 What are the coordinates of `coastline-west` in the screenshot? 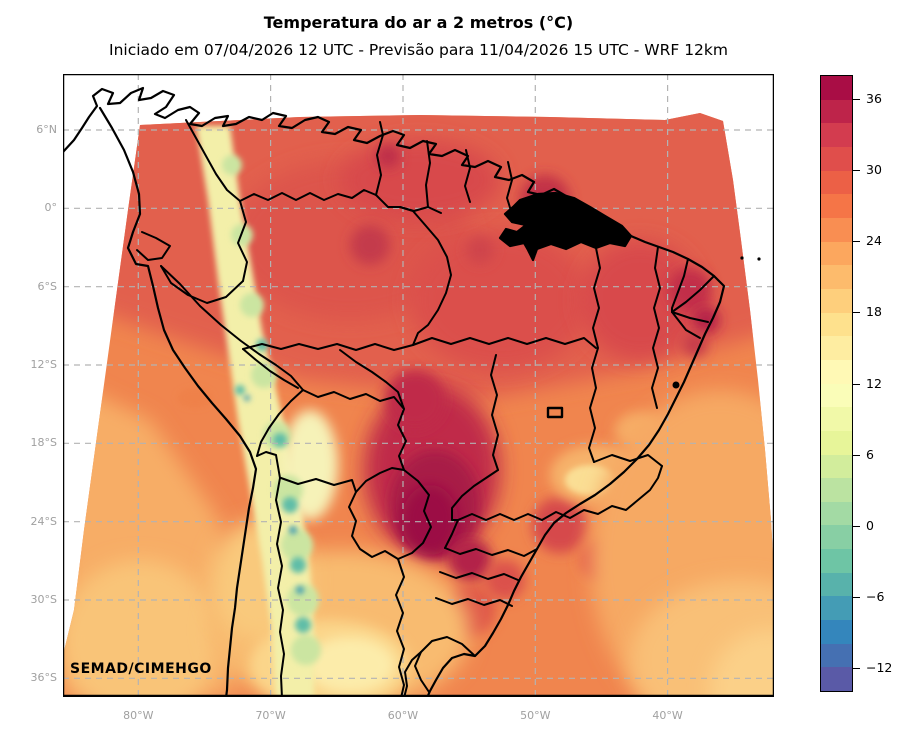 It's located at (178, 401).